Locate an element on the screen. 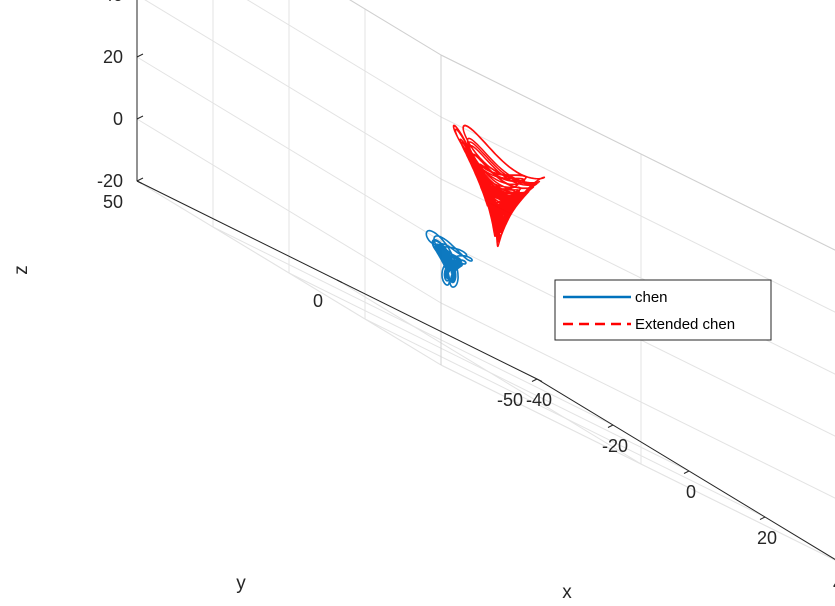 The image size is (835, 606). x-tick-label: -20 is located at coordinates (615, 446).